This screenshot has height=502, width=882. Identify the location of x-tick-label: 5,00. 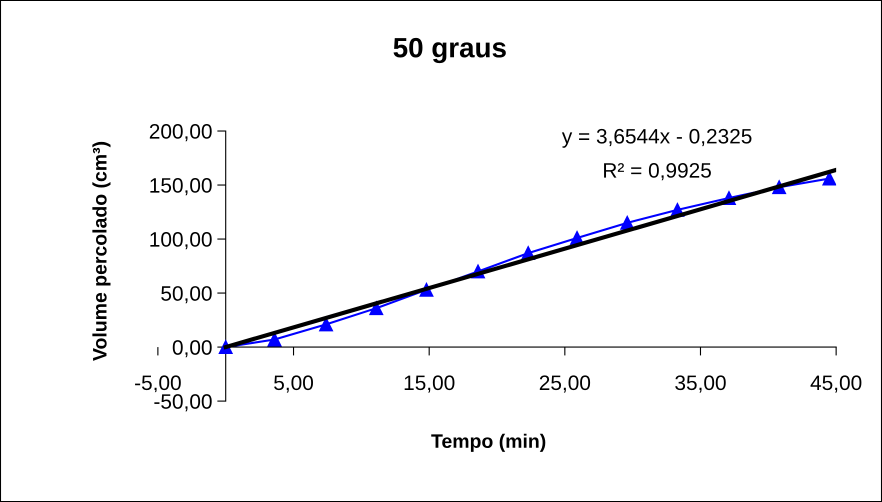
(293, 384).